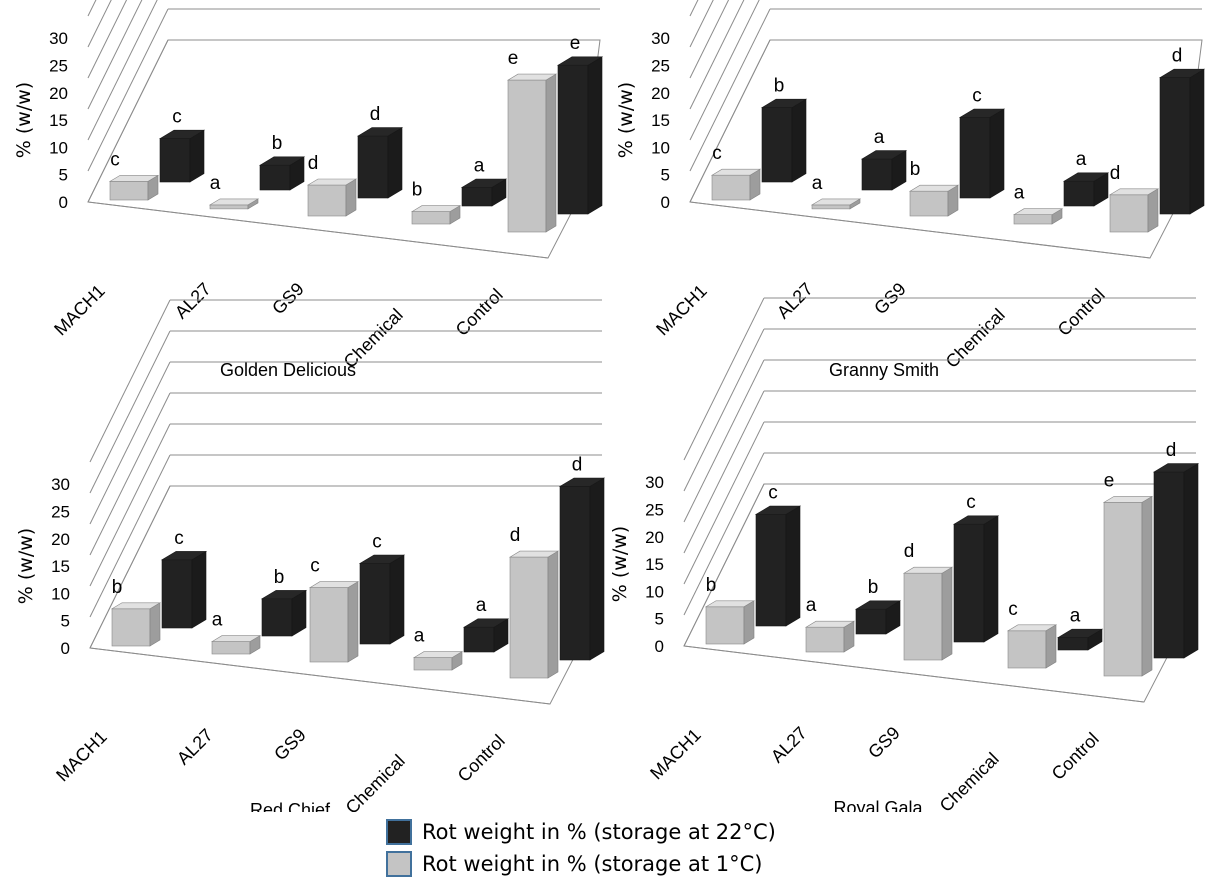  Describe the element at coordinates (599, 832) in the screenshot. I see `legend-label-warm: Rot weight in % (storage at 22°C)` at that location.